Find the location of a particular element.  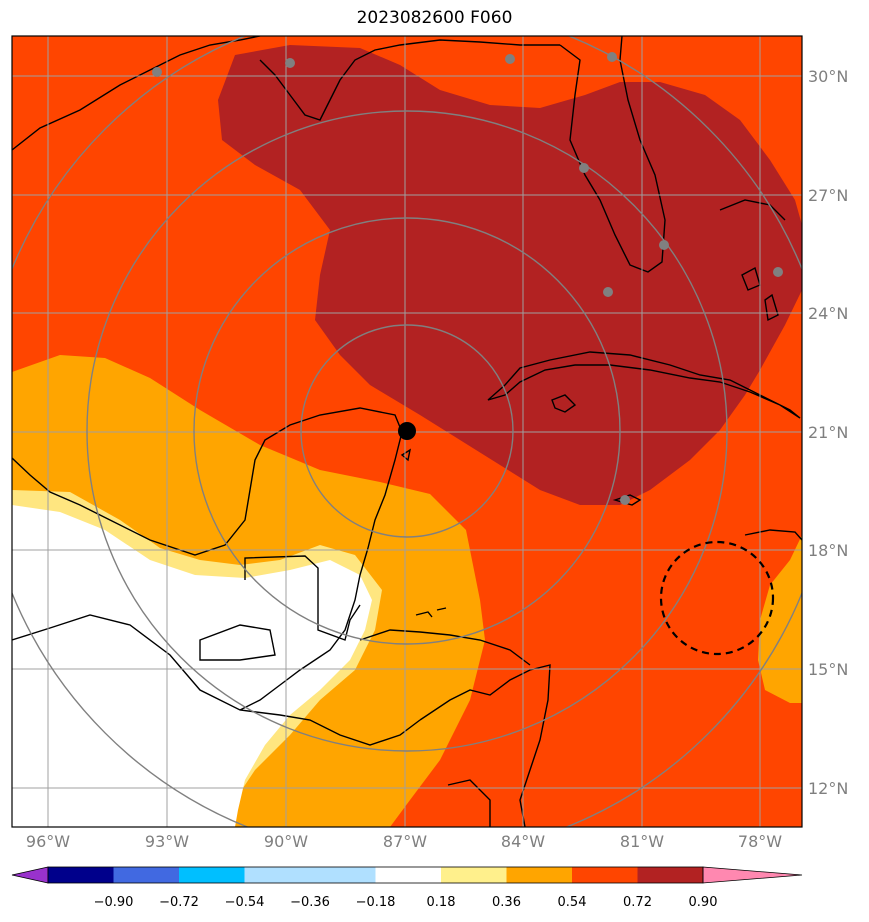

lon-label: 81°W is located at coordinates (642, 841).